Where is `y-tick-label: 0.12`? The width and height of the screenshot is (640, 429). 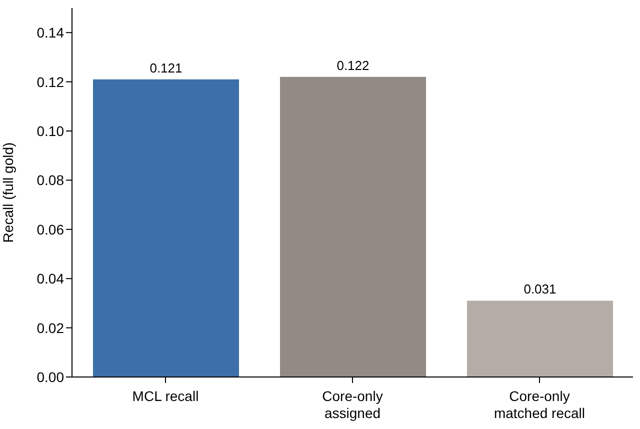
y-tick-label: 0.12 is located at coordinates (50, 82).